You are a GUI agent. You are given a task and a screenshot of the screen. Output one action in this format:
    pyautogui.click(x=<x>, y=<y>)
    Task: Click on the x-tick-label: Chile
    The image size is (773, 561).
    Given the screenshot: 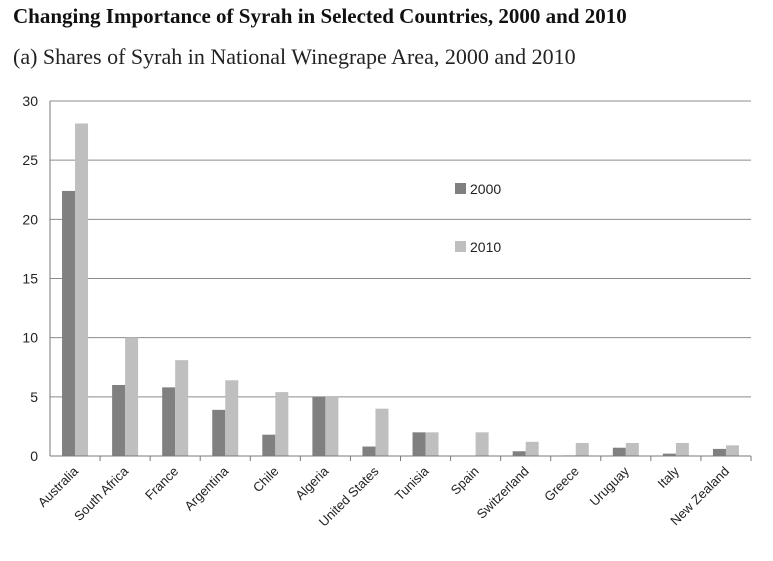 What is the action you would take?
    pyautogui.click(x=266, y=480)
    